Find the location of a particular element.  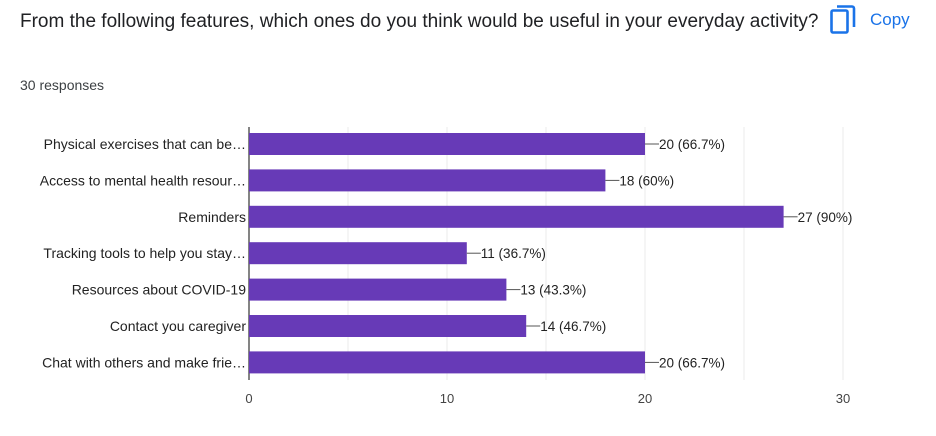

response-count: 30 responses is located at coordinates (62, 85).